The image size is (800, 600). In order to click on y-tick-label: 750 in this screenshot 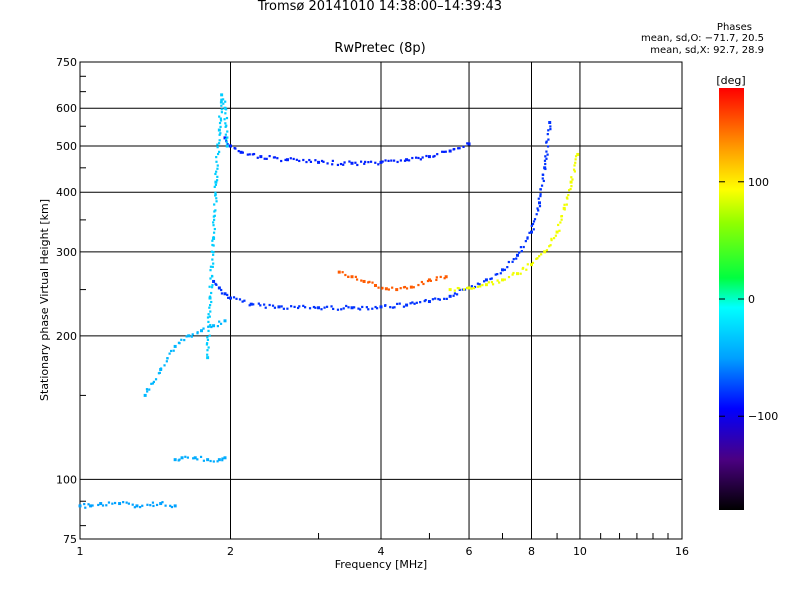, I will do `click(66, 62)`.